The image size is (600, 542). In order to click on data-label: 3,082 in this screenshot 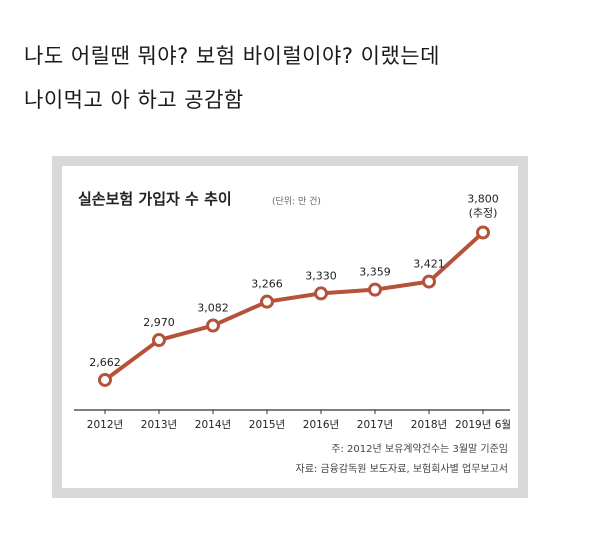, I will do `click(213, 308)`.